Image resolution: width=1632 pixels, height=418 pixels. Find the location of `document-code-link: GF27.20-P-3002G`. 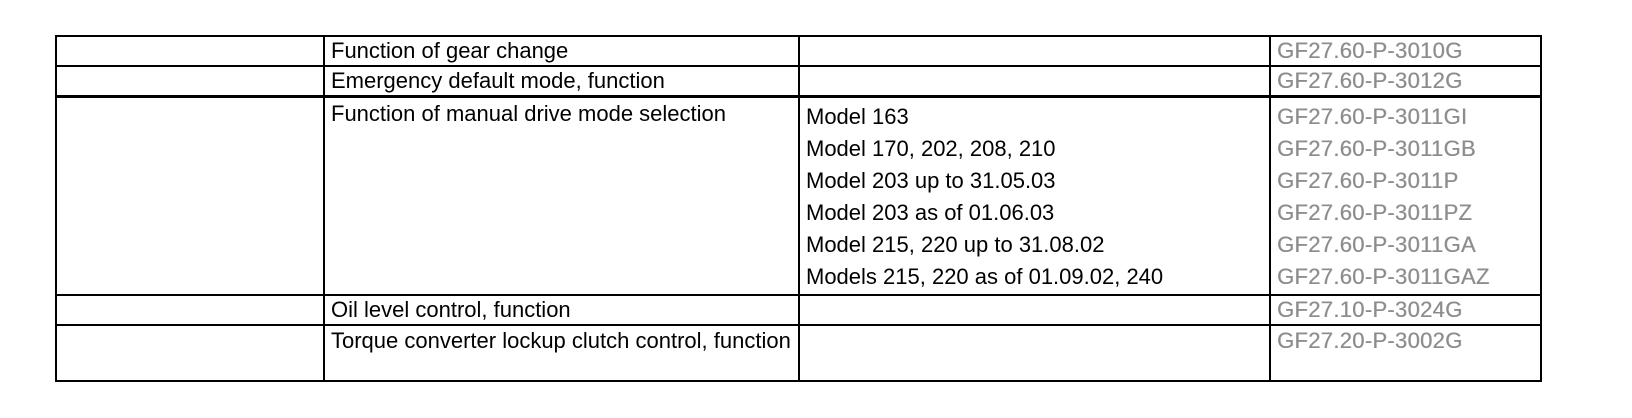

document-code-link: GF27.20-P-3002G is located at coordinates (1370, 340).